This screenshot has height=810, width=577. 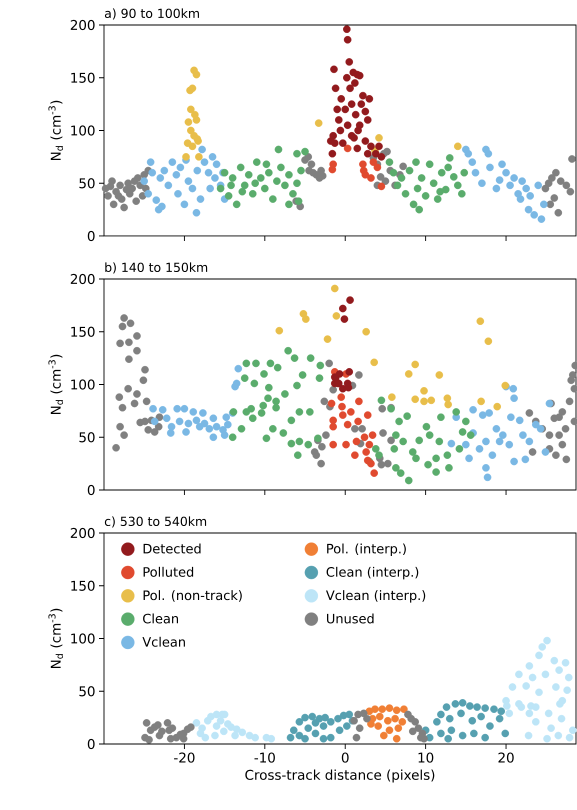 I want to click on y-tick-label: 0, so click(x=91, y=236).